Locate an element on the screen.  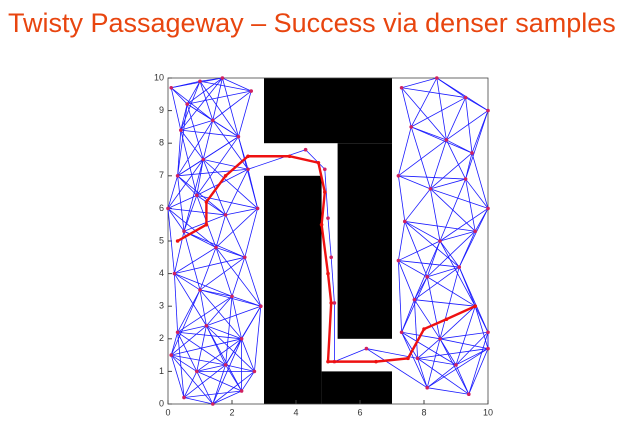
y-tick-label: 1 is located at coordinates (161, 371).